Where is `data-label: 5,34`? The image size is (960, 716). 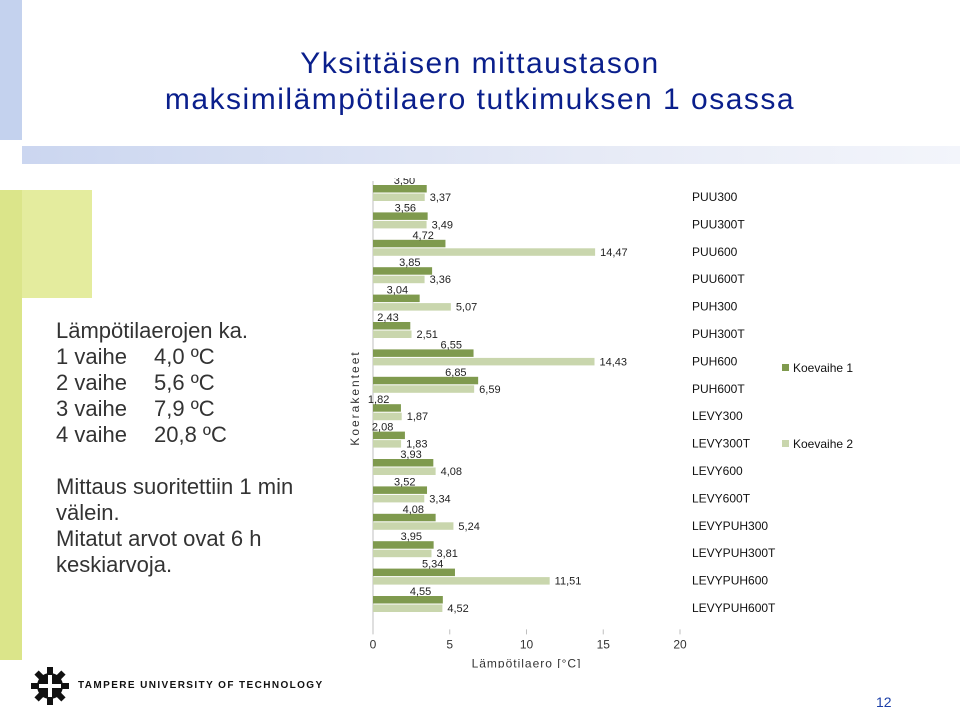
data-label: 5,34 is located at coordinates (432, 565).